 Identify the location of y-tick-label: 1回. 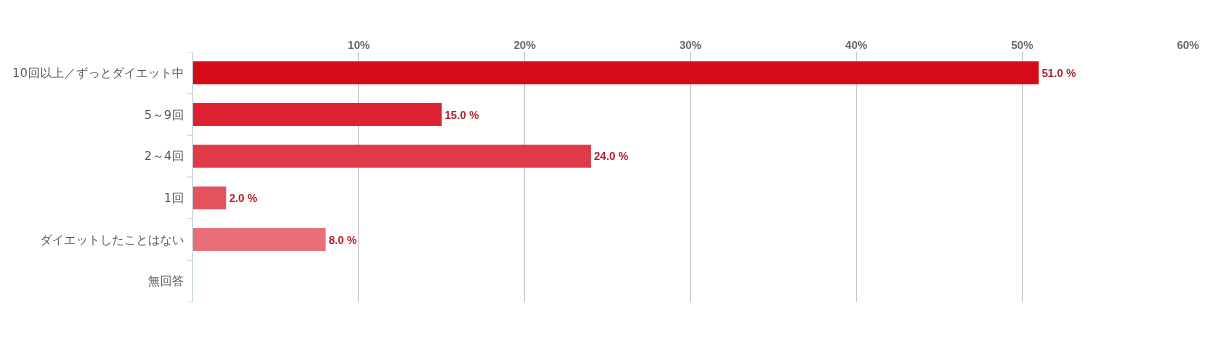
(173, 198).